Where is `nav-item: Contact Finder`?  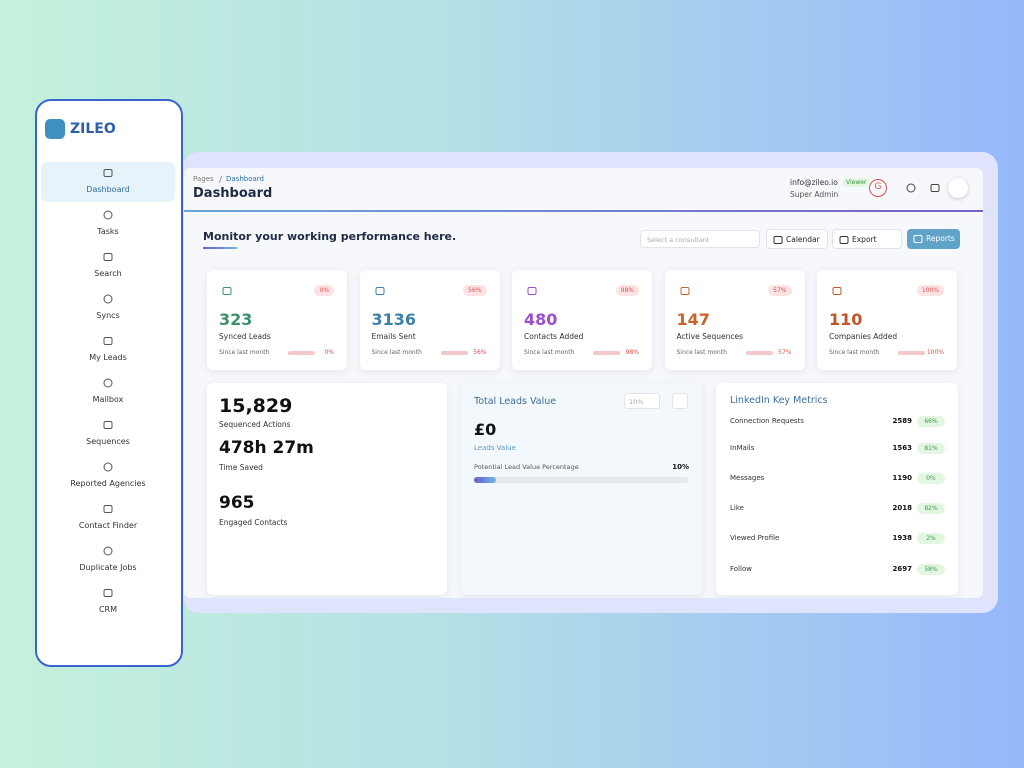 nav-item: Contact Finder is located at coordinates (108, 518).